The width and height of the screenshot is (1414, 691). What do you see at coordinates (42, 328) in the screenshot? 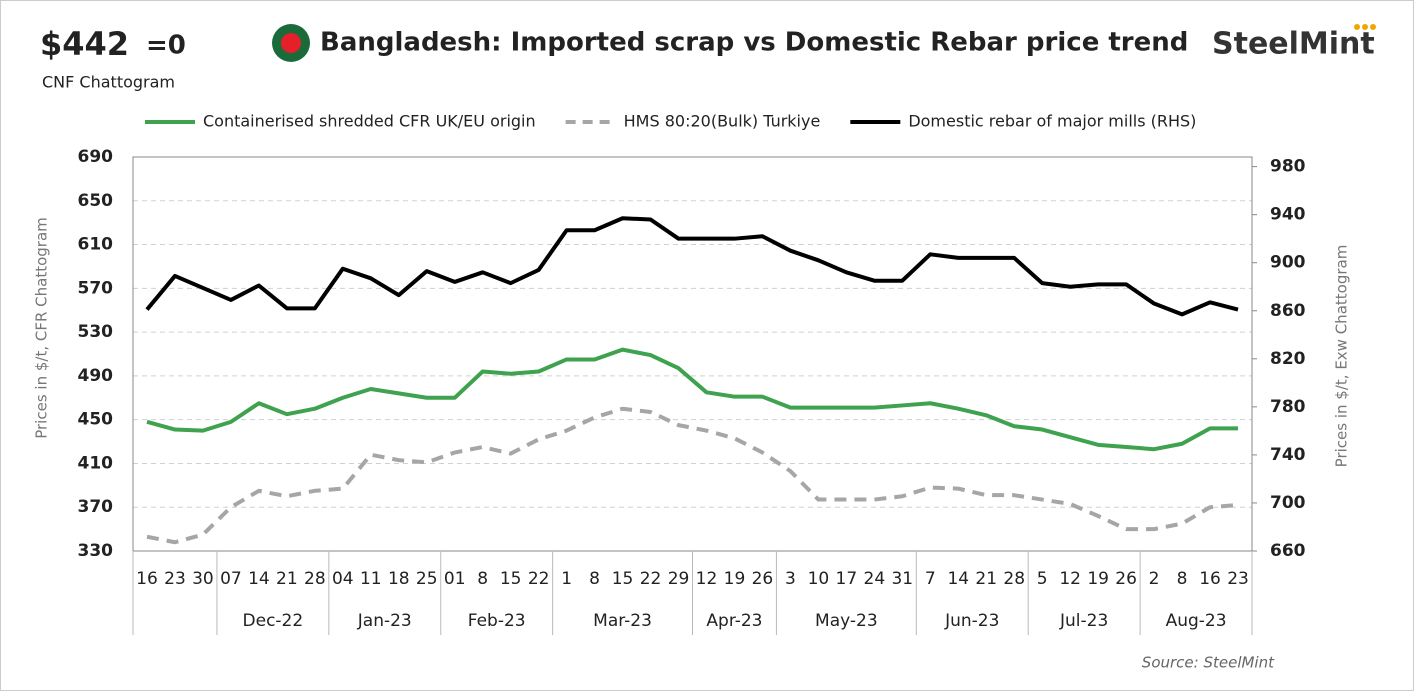
I see `y-axis-title: Prices in $/t, CFR Chattogram` at bounding box center [42, 328].